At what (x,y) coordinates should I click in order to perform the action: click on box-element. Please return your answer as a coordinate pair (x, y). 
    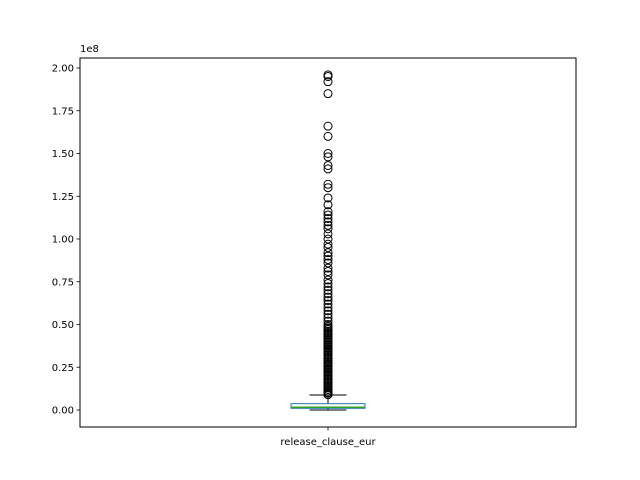
    Looking at the image, I should click on (328, 402).